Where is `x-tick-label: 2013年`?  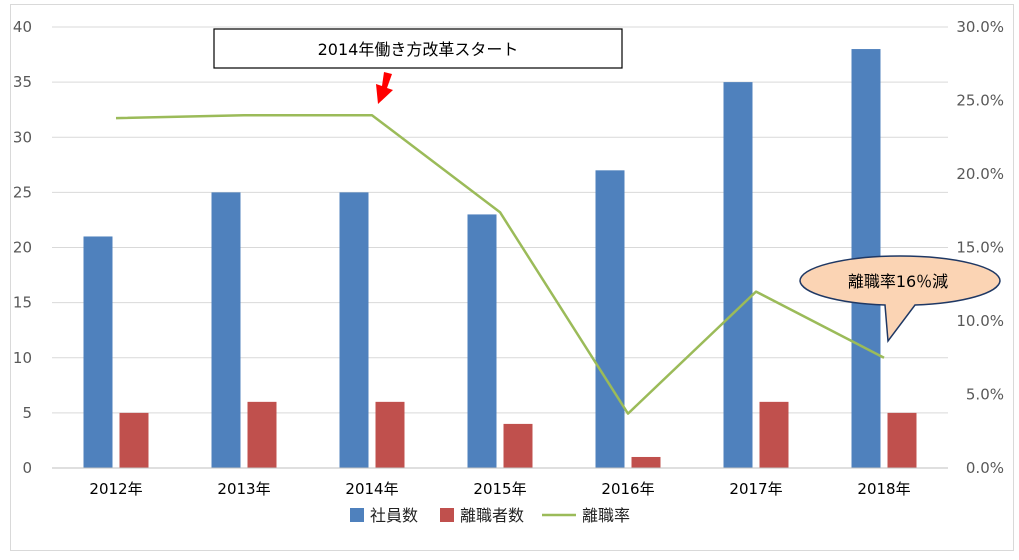
x-tick-label: 2013年 is located at coordinates (243, 489).